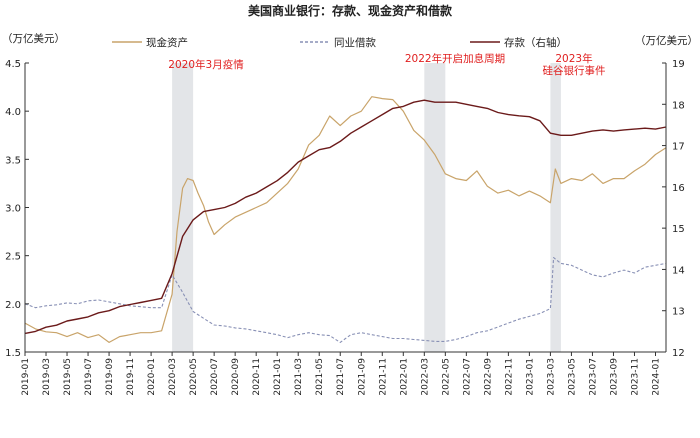 This screenshot has height=438, width=700. I want to click on x-tick-label-8: 2020-05, so click(194, 377).